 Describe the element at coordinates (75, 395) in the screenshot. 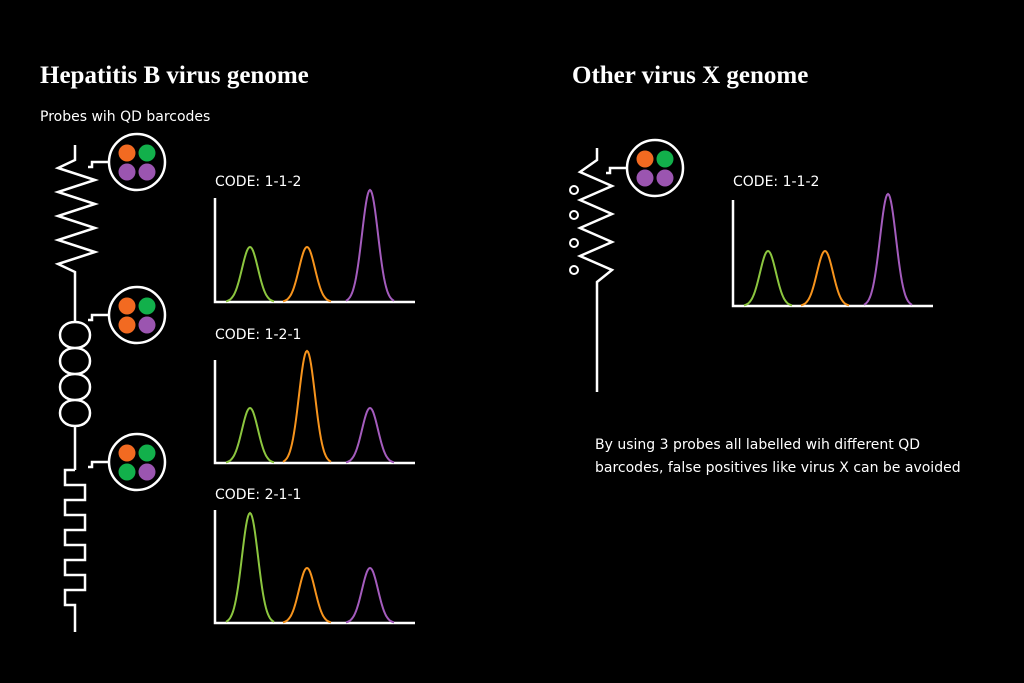

I see `genome-left-coil` at that location.